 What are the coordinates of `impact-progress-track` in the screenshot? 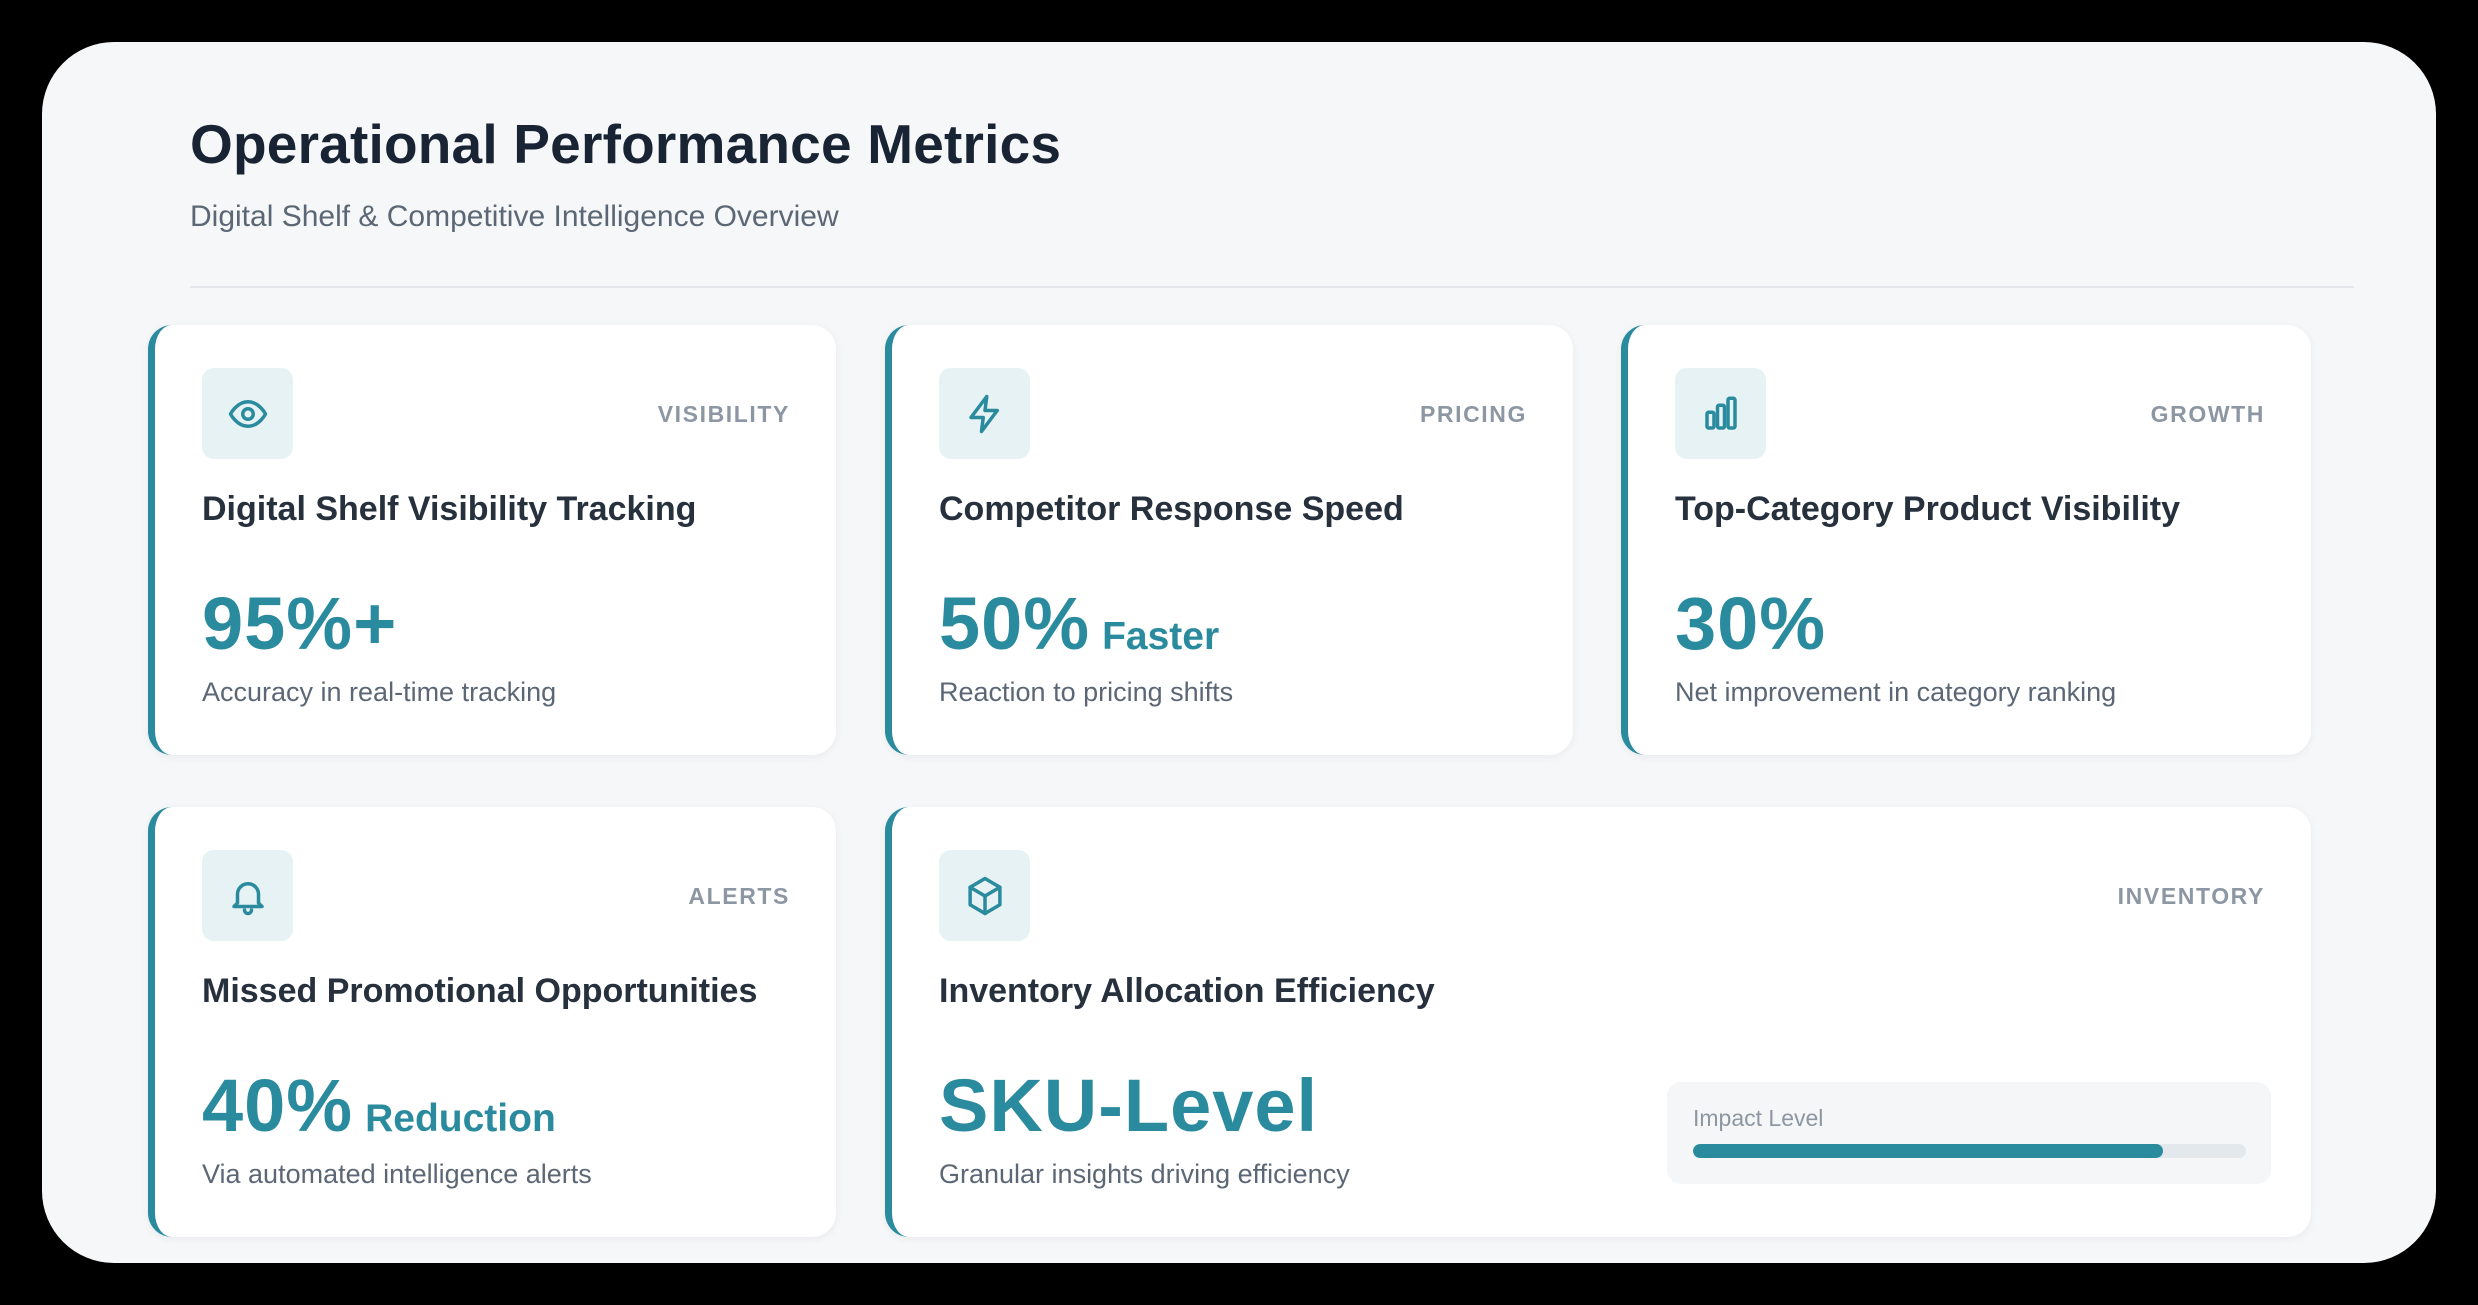 It's located at (1969, 1151).